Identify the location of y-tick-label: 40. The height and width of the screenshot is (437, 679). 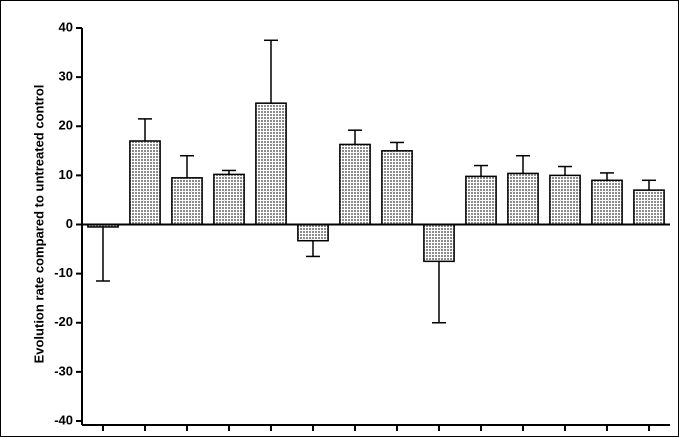
(66, 26).